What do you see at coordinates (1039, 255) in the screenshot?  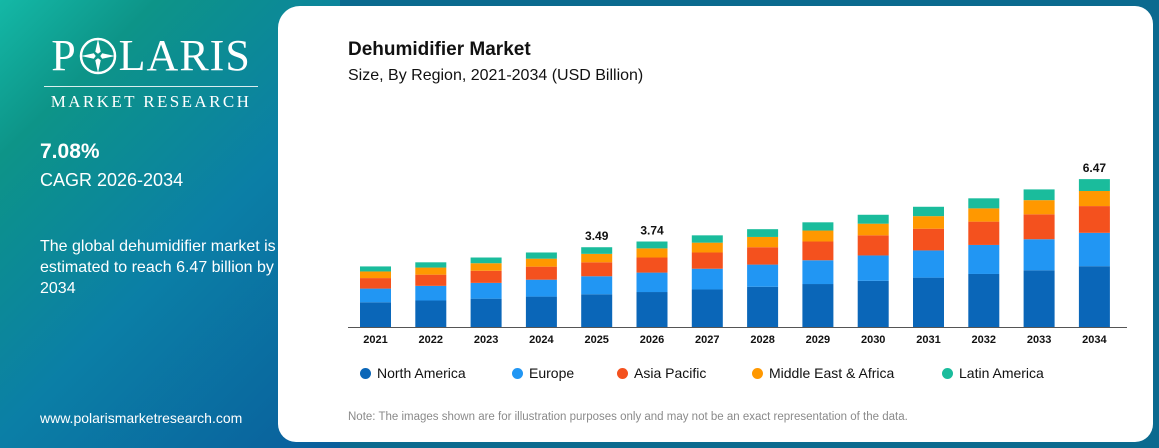 I see `bar-2033-europe` at bounding box center [1039, 255].